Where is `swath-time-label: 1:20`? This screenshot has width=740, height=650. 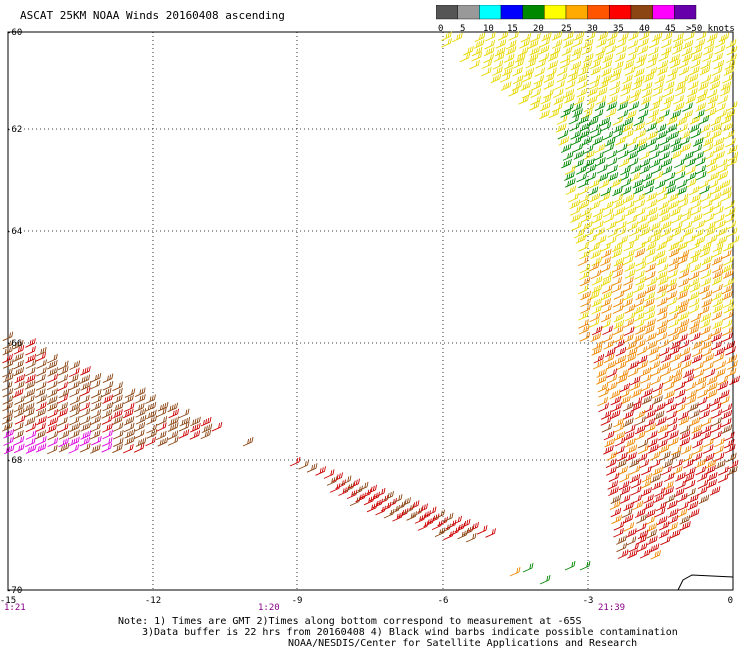 swath-time-label: 1:20 is located at coordinates (269, 608).